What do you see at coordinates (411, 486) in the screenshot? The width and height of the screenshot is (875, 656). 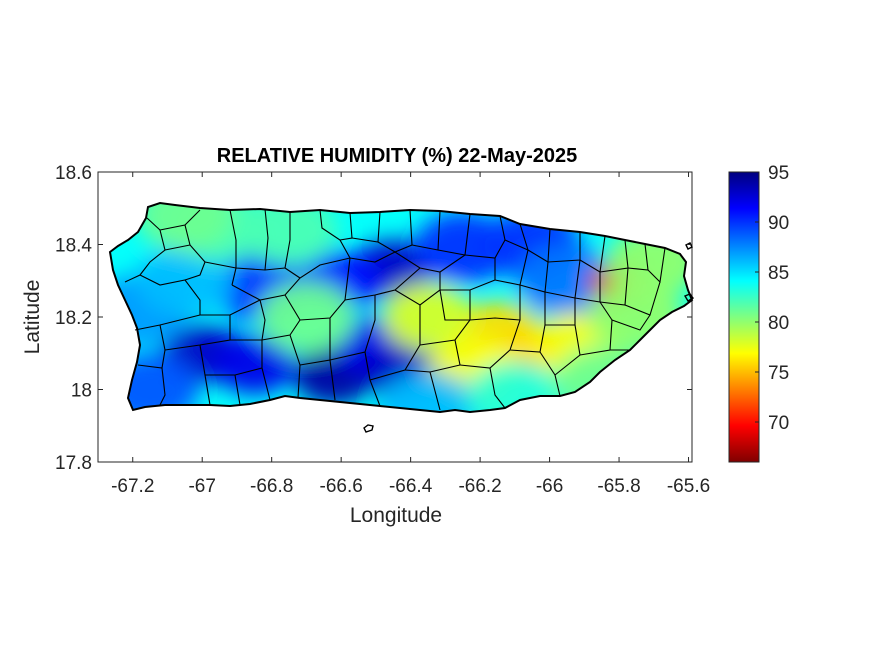 I see `x-tick-label: -66.4` at bounding box center [411, 486].